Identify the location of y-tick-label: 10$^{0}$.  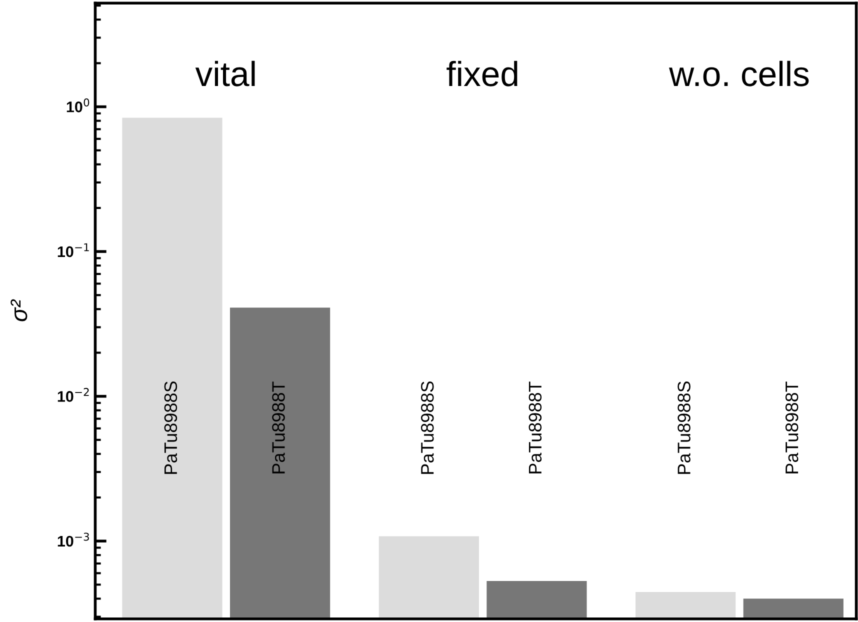
(78, 105).